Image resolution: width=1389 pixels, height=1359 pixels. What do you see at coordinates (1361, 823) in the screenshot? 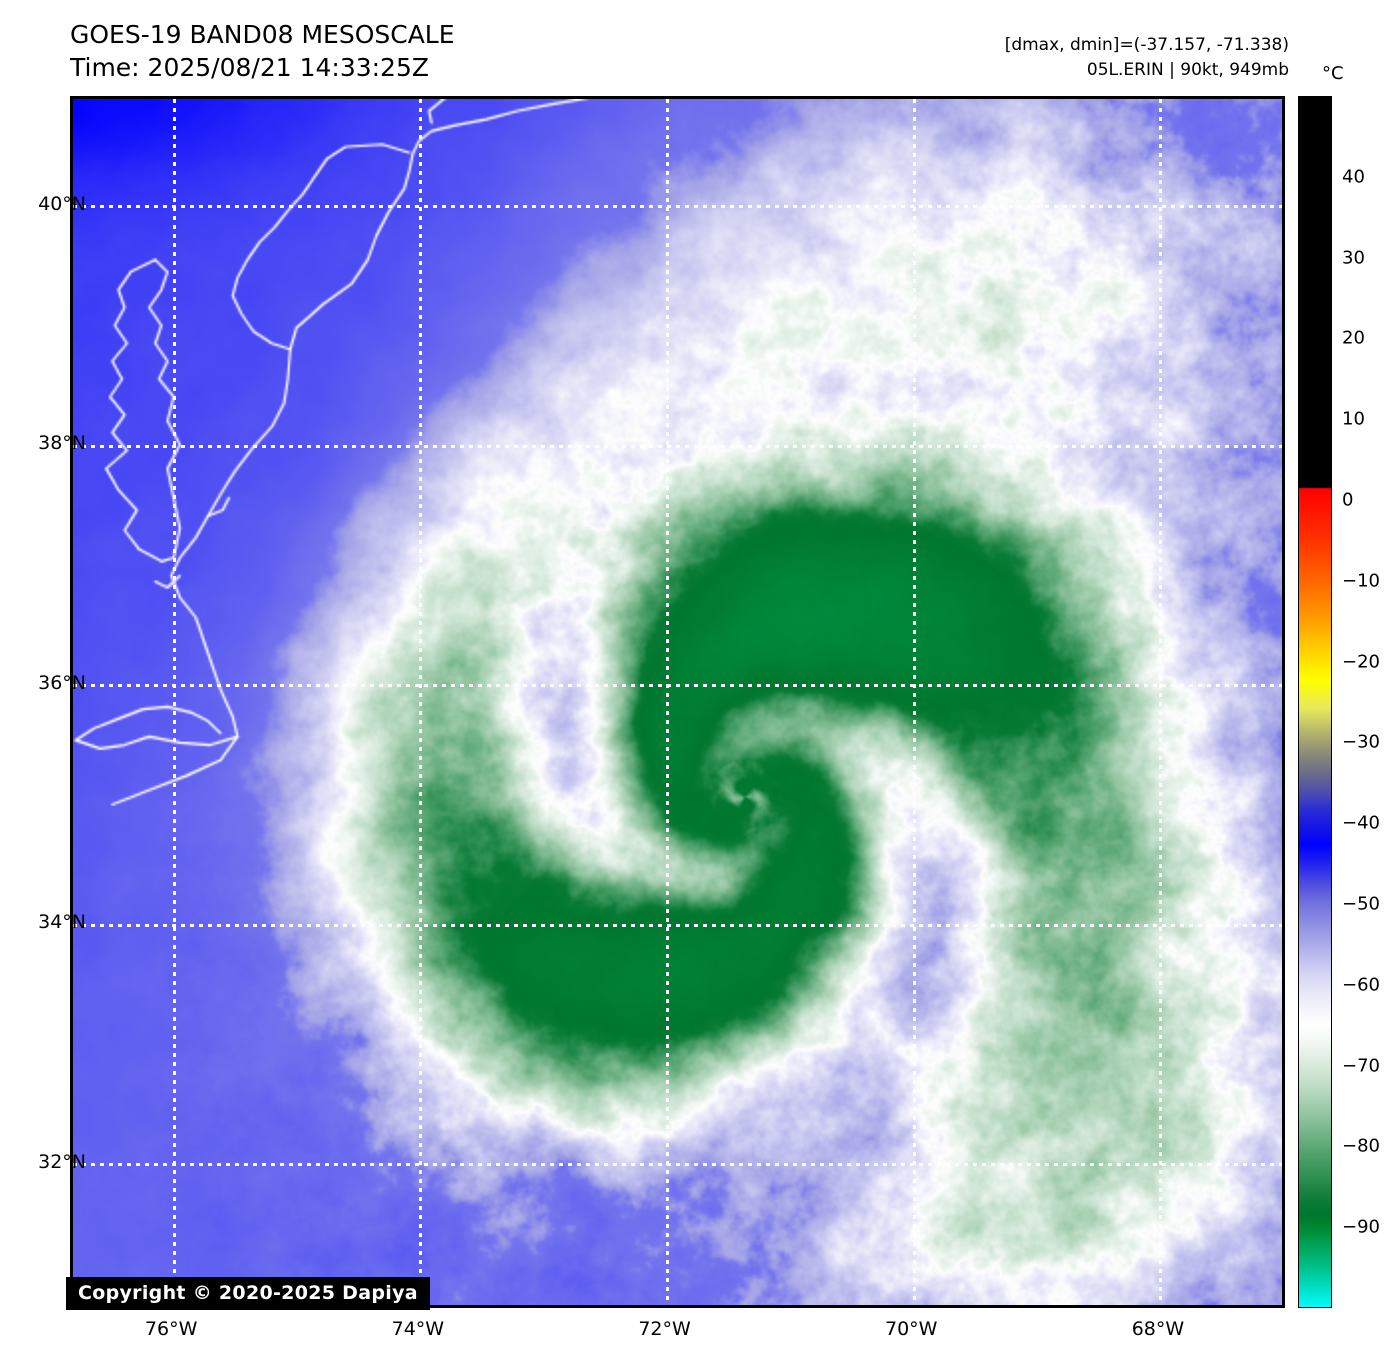
I see `colorbar-tick-label: −40` at bounding box center [1361, 823].